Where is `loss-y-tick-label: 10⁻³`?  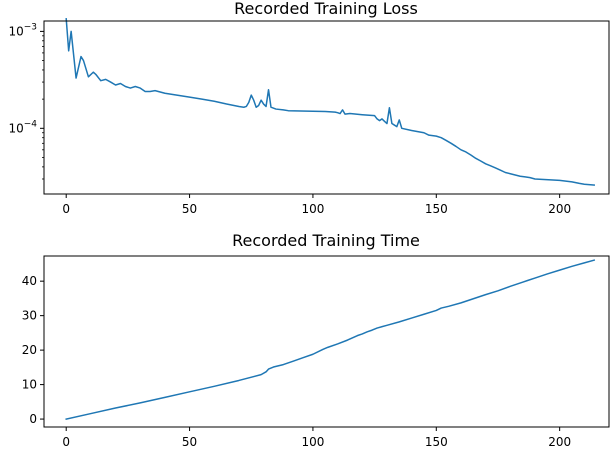 loss-y-tick-label: 10⁻³ is located at coordinates (22, 30).